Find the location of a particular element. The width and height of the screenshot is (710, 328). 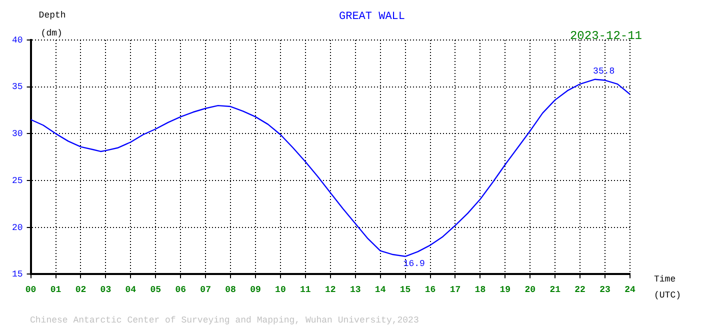

x-tick-label: 05 is located at coordinates (156, 289).